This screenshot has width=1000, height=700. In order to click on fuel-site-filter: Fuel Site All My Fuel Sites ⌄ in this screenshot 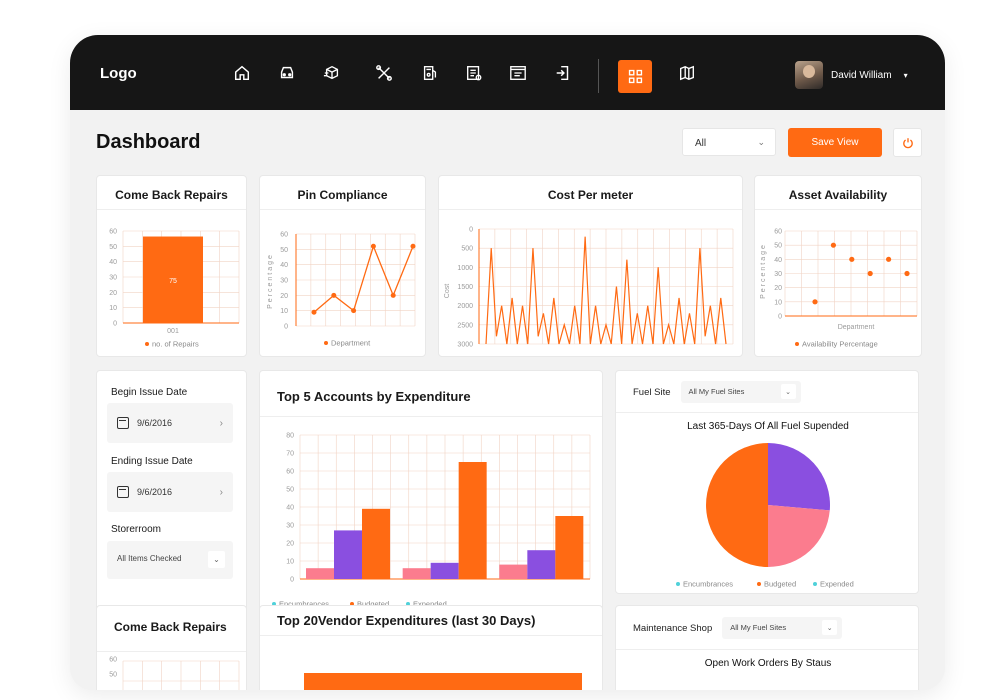, I will do `click(717, 392)`.